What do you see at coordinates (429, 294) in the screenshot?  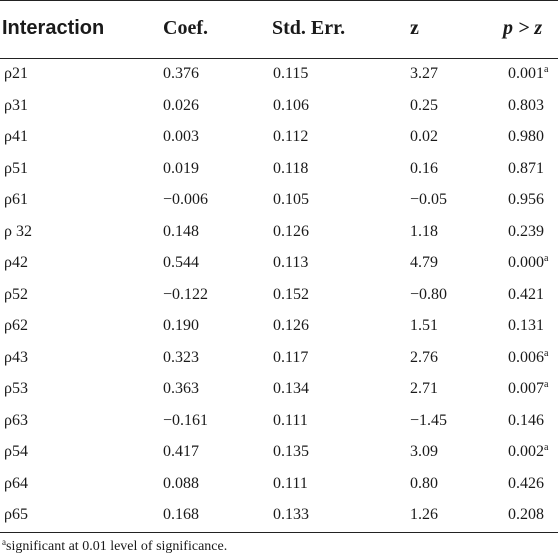 I see `cell-z-value: −0.80` at bounding box center [429, 294].